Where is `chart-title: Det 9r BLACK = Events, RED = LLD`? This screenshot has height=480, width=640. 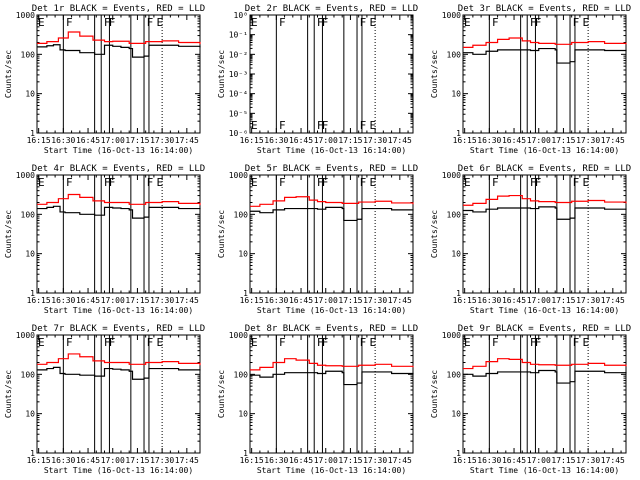
chart-title: Det 9r BLACK = Events, RED = LLD is located at coordinates (544, 329).